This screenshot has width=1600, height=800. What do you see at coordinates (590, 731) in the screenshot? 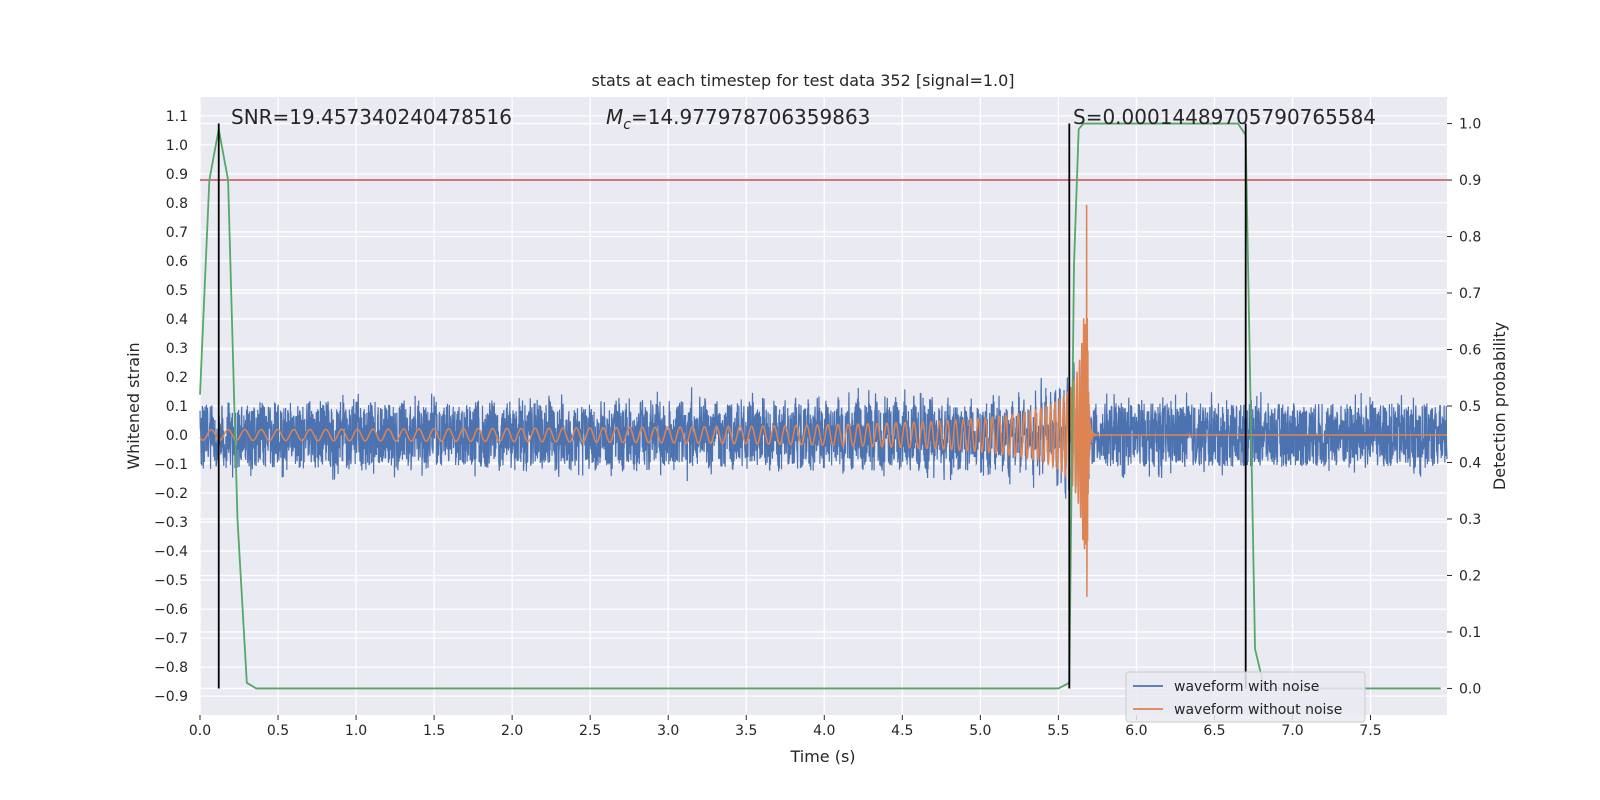
I see `x-tick-label: 2.5` at bounding box center [590, 731].